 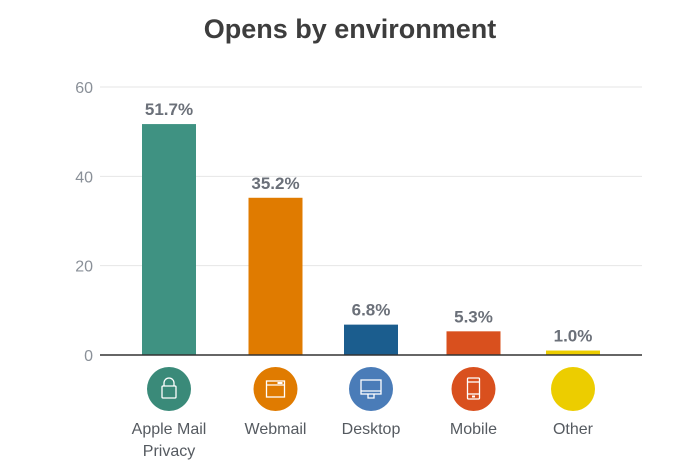 What do you see at coordinates (275, 389) in the screenshot?
I see `browser-window-icon` at bounding box center [275, 389].